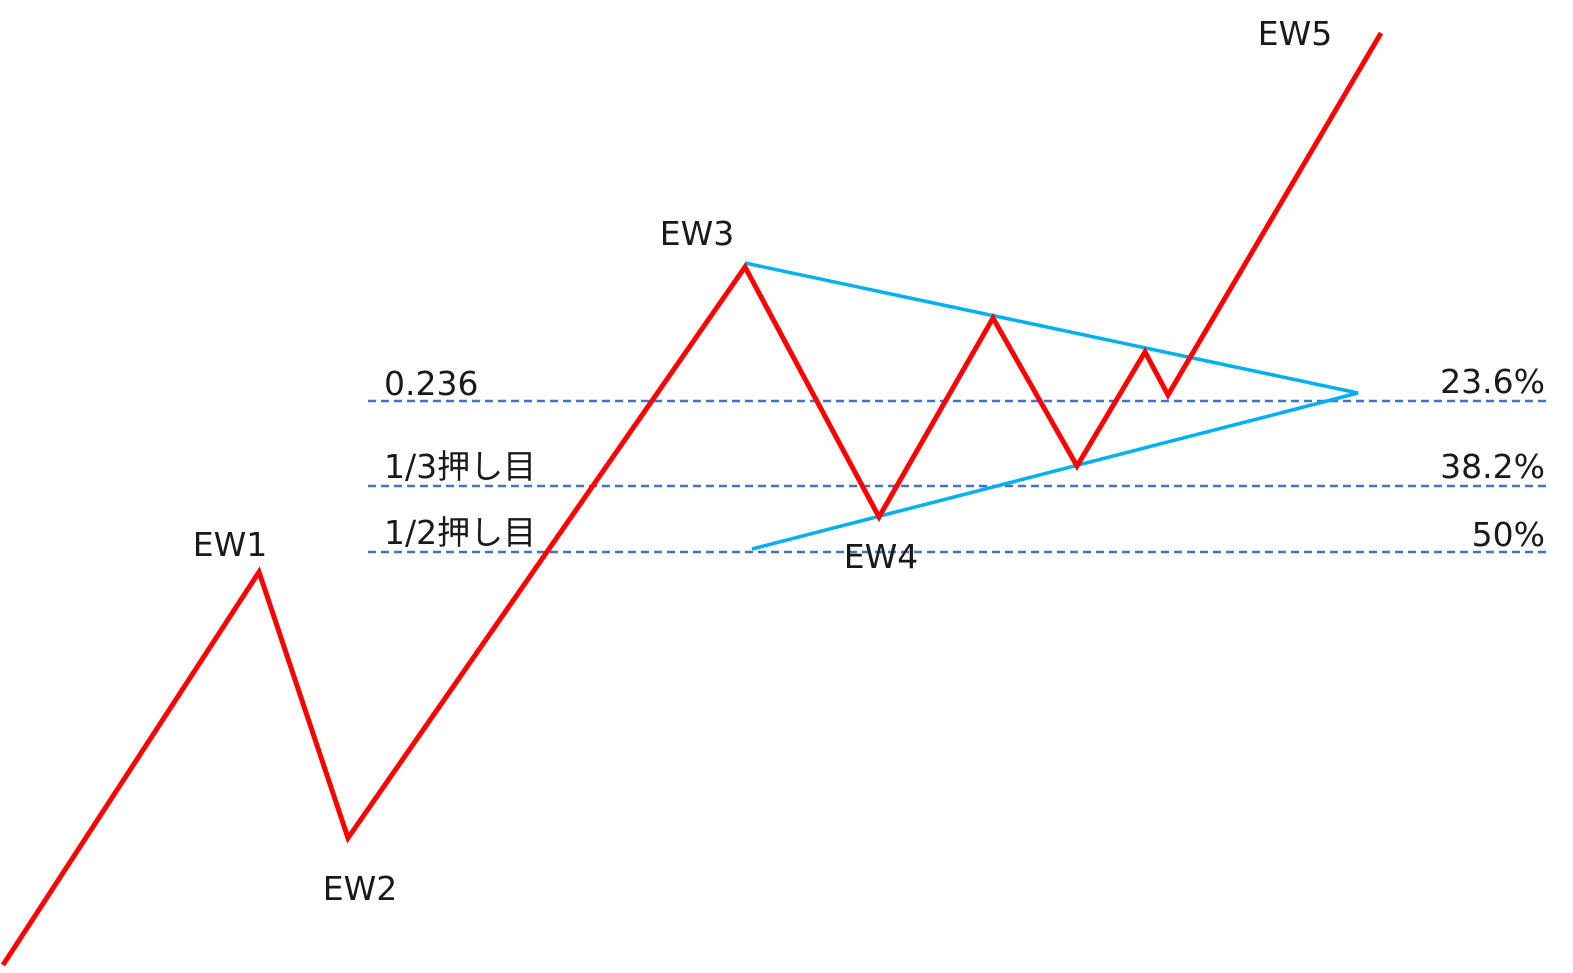 This screenshot has height=973, width=1573. What do you see at coordinates (1492, 466) in the screenshot?
I see `level-right-label-382: 38.2%` at bounding box center [1492, 466].